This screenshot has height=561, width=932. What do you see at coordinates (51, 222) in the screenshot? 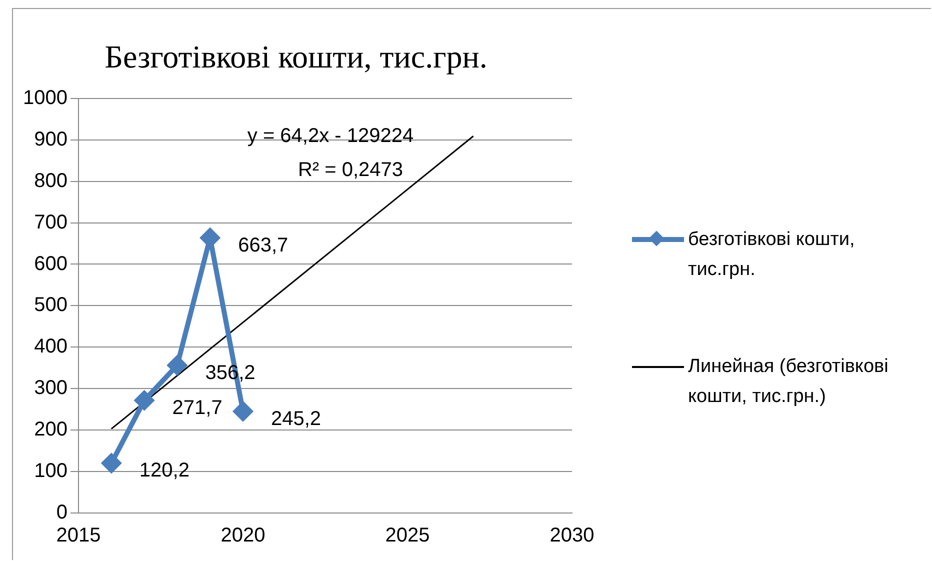
I see `y-tick-label: 700` at bounding box center [51, 222].